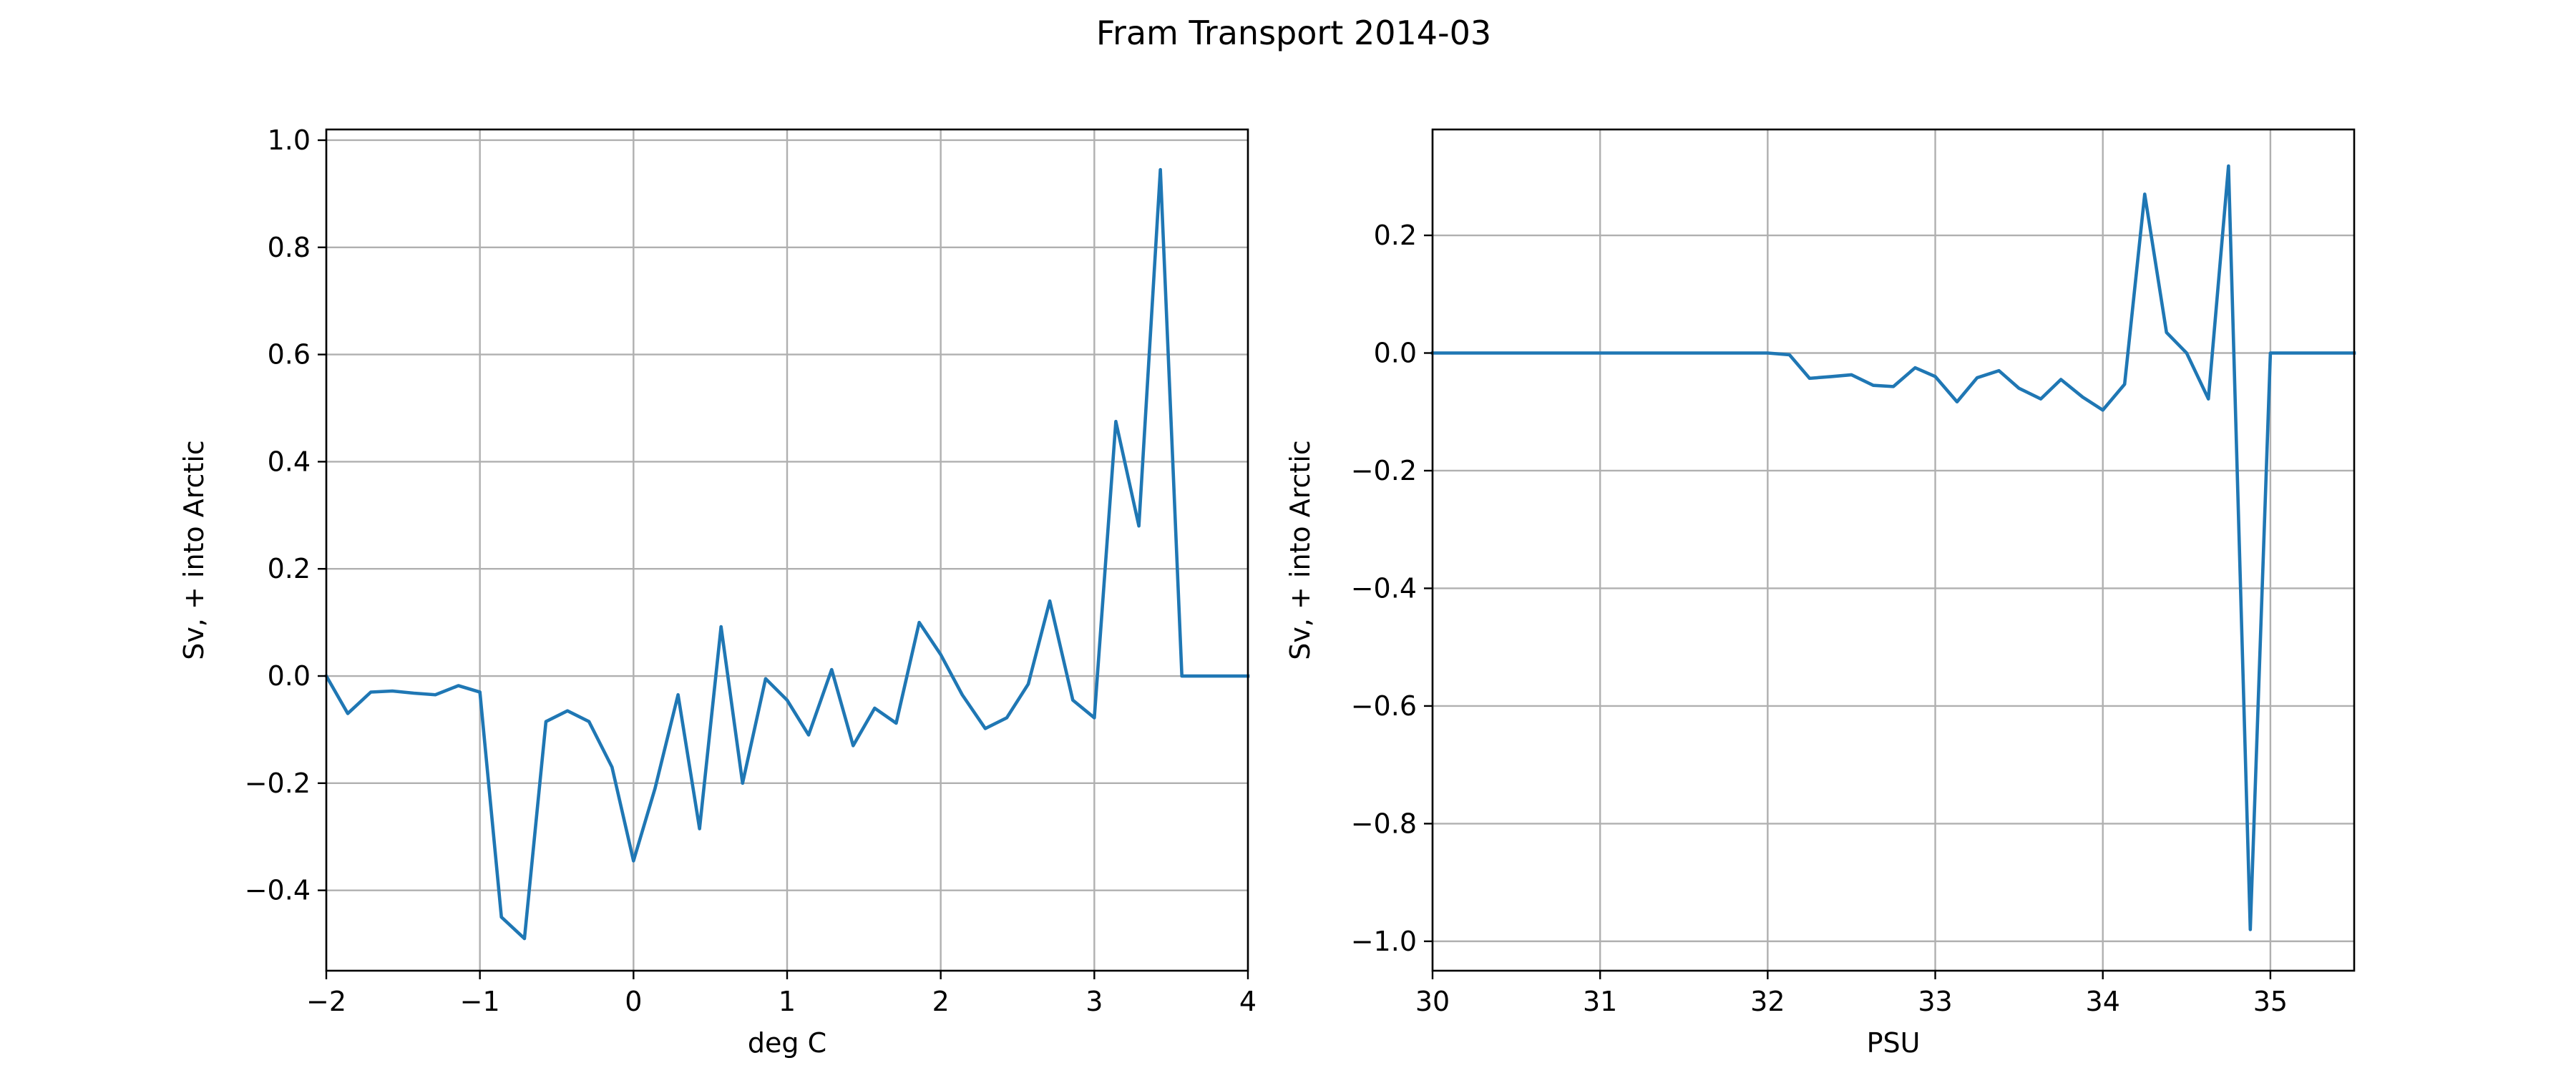 The width and height of the screenshot is (2576, 1073). What do you see at coordinates (2270, 1001) in the screenshot?
I see `x-tick-label: 35` at bounding box center [2270, 1001].